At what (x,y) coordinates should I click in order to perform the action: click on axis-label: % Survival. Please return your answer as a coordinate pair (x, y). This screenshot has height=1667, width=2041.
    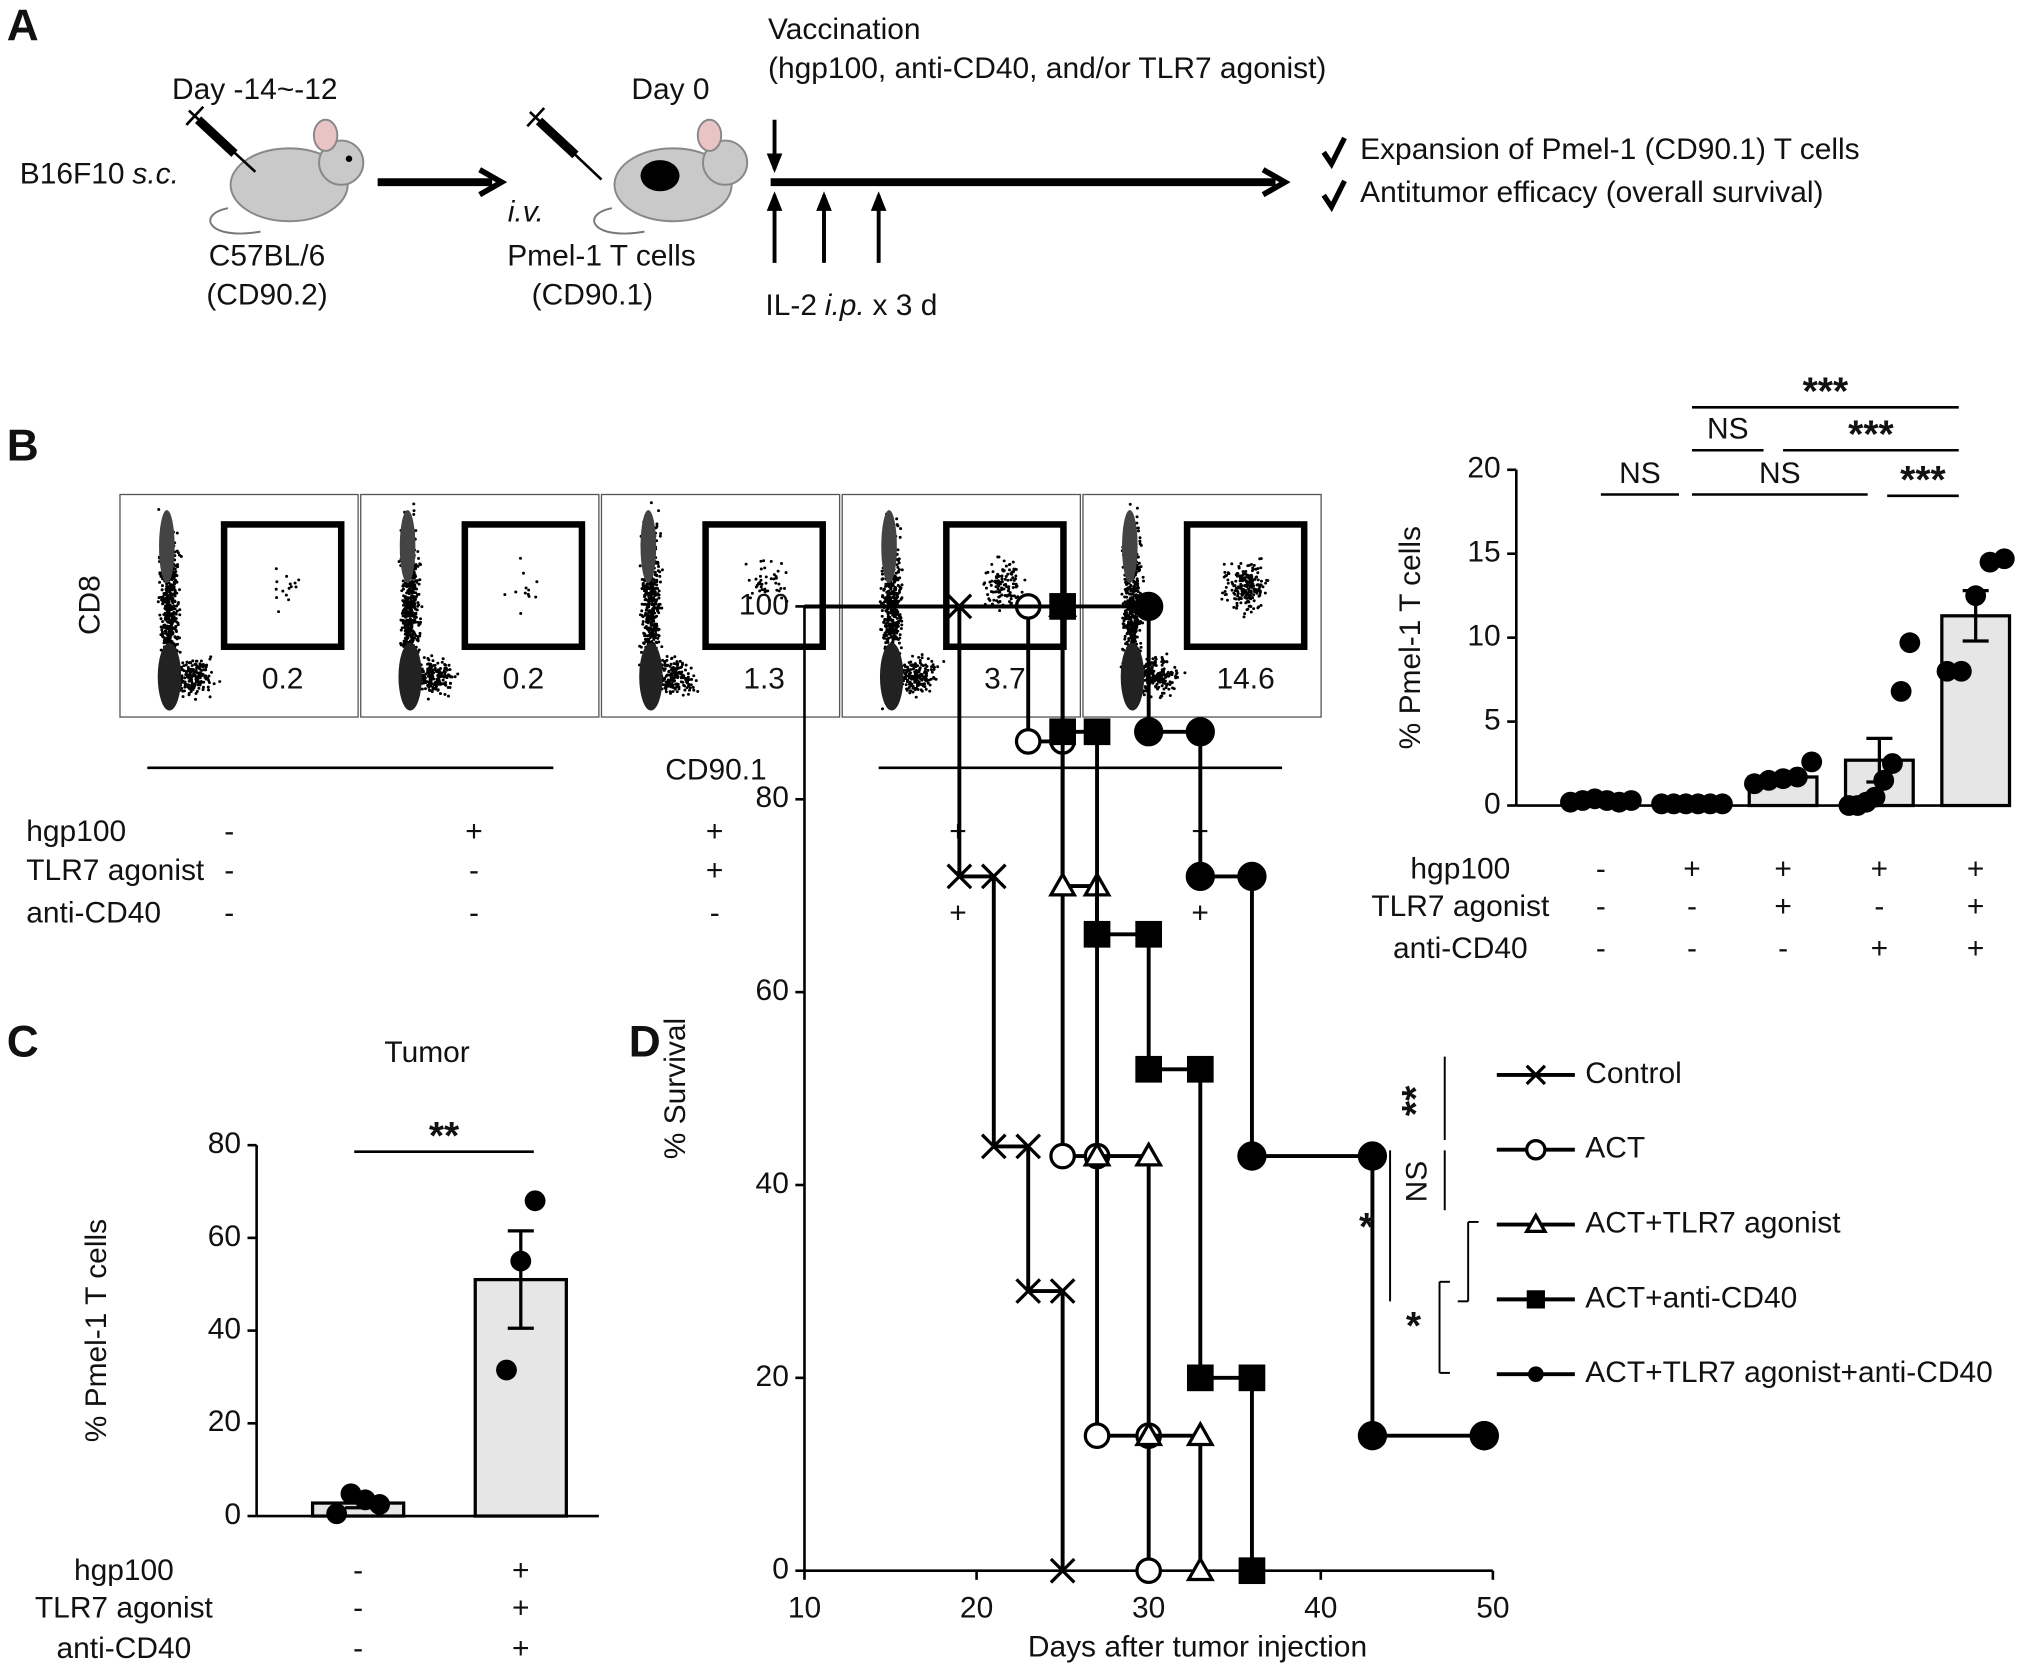
    Looking at the image, I should click on (675, 1088).